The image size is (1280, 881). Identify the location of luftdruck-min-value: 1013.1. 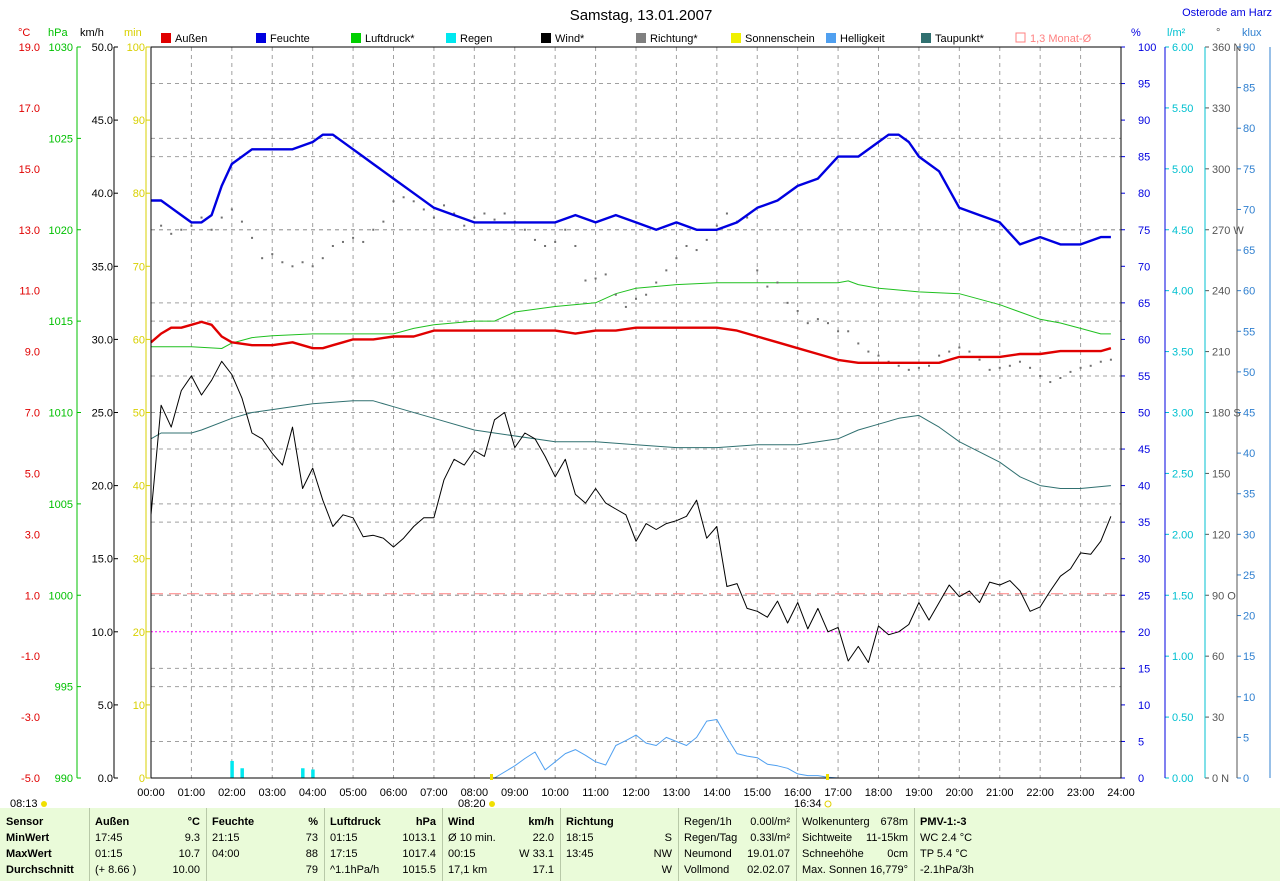
(419, 838).